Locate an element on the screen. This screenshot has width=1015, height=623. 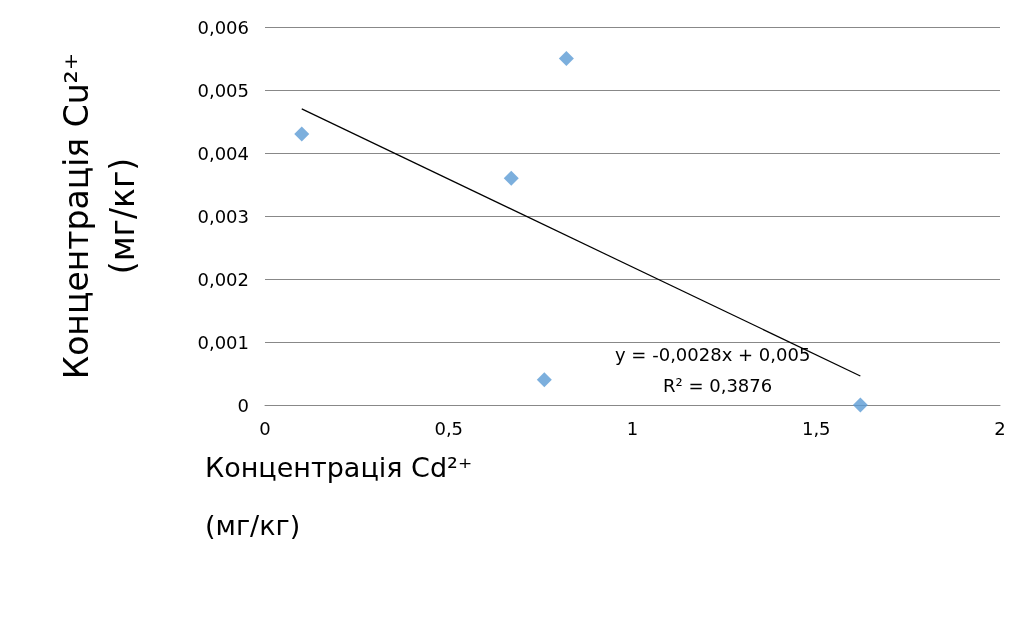
x-tick-label: 1,5 is located at coordinates (816, 428).